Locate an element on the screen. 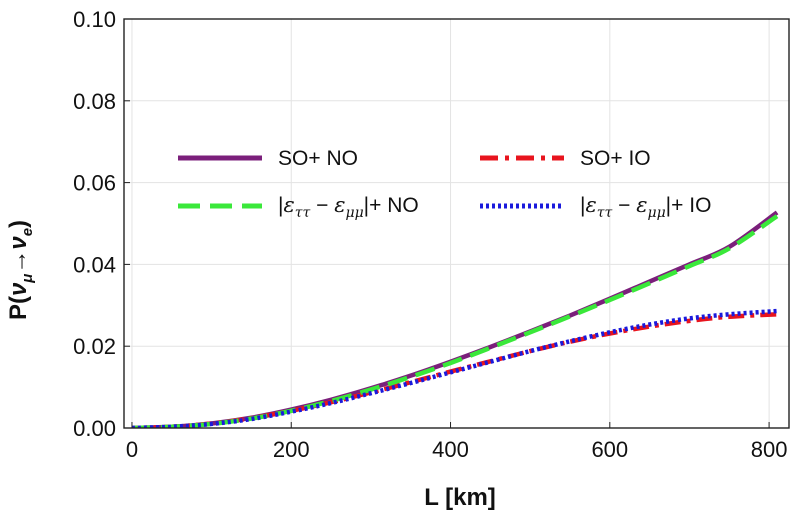  y-title-arrow: → is located at coordinates (18, 262).